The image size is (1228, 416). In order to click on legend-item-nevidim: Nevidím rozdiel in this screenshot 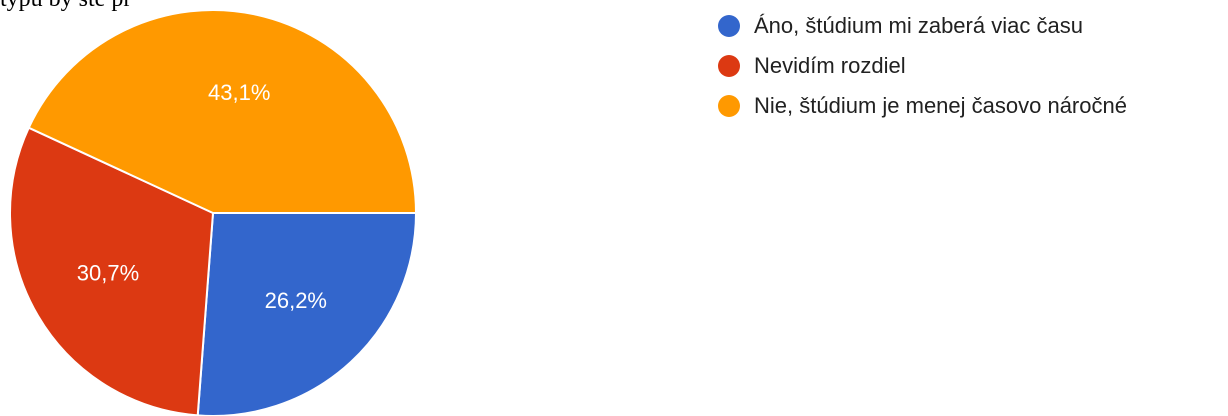, I will do `click(922, 66)`.